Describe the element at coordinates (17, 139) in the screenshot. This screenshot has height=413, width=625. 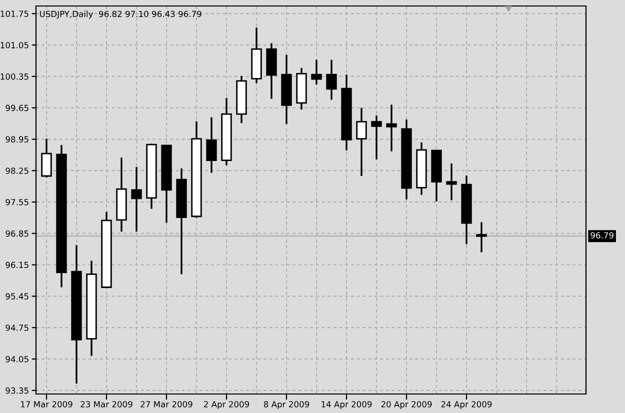
I see `y-tick-label: 98.95` at that location.